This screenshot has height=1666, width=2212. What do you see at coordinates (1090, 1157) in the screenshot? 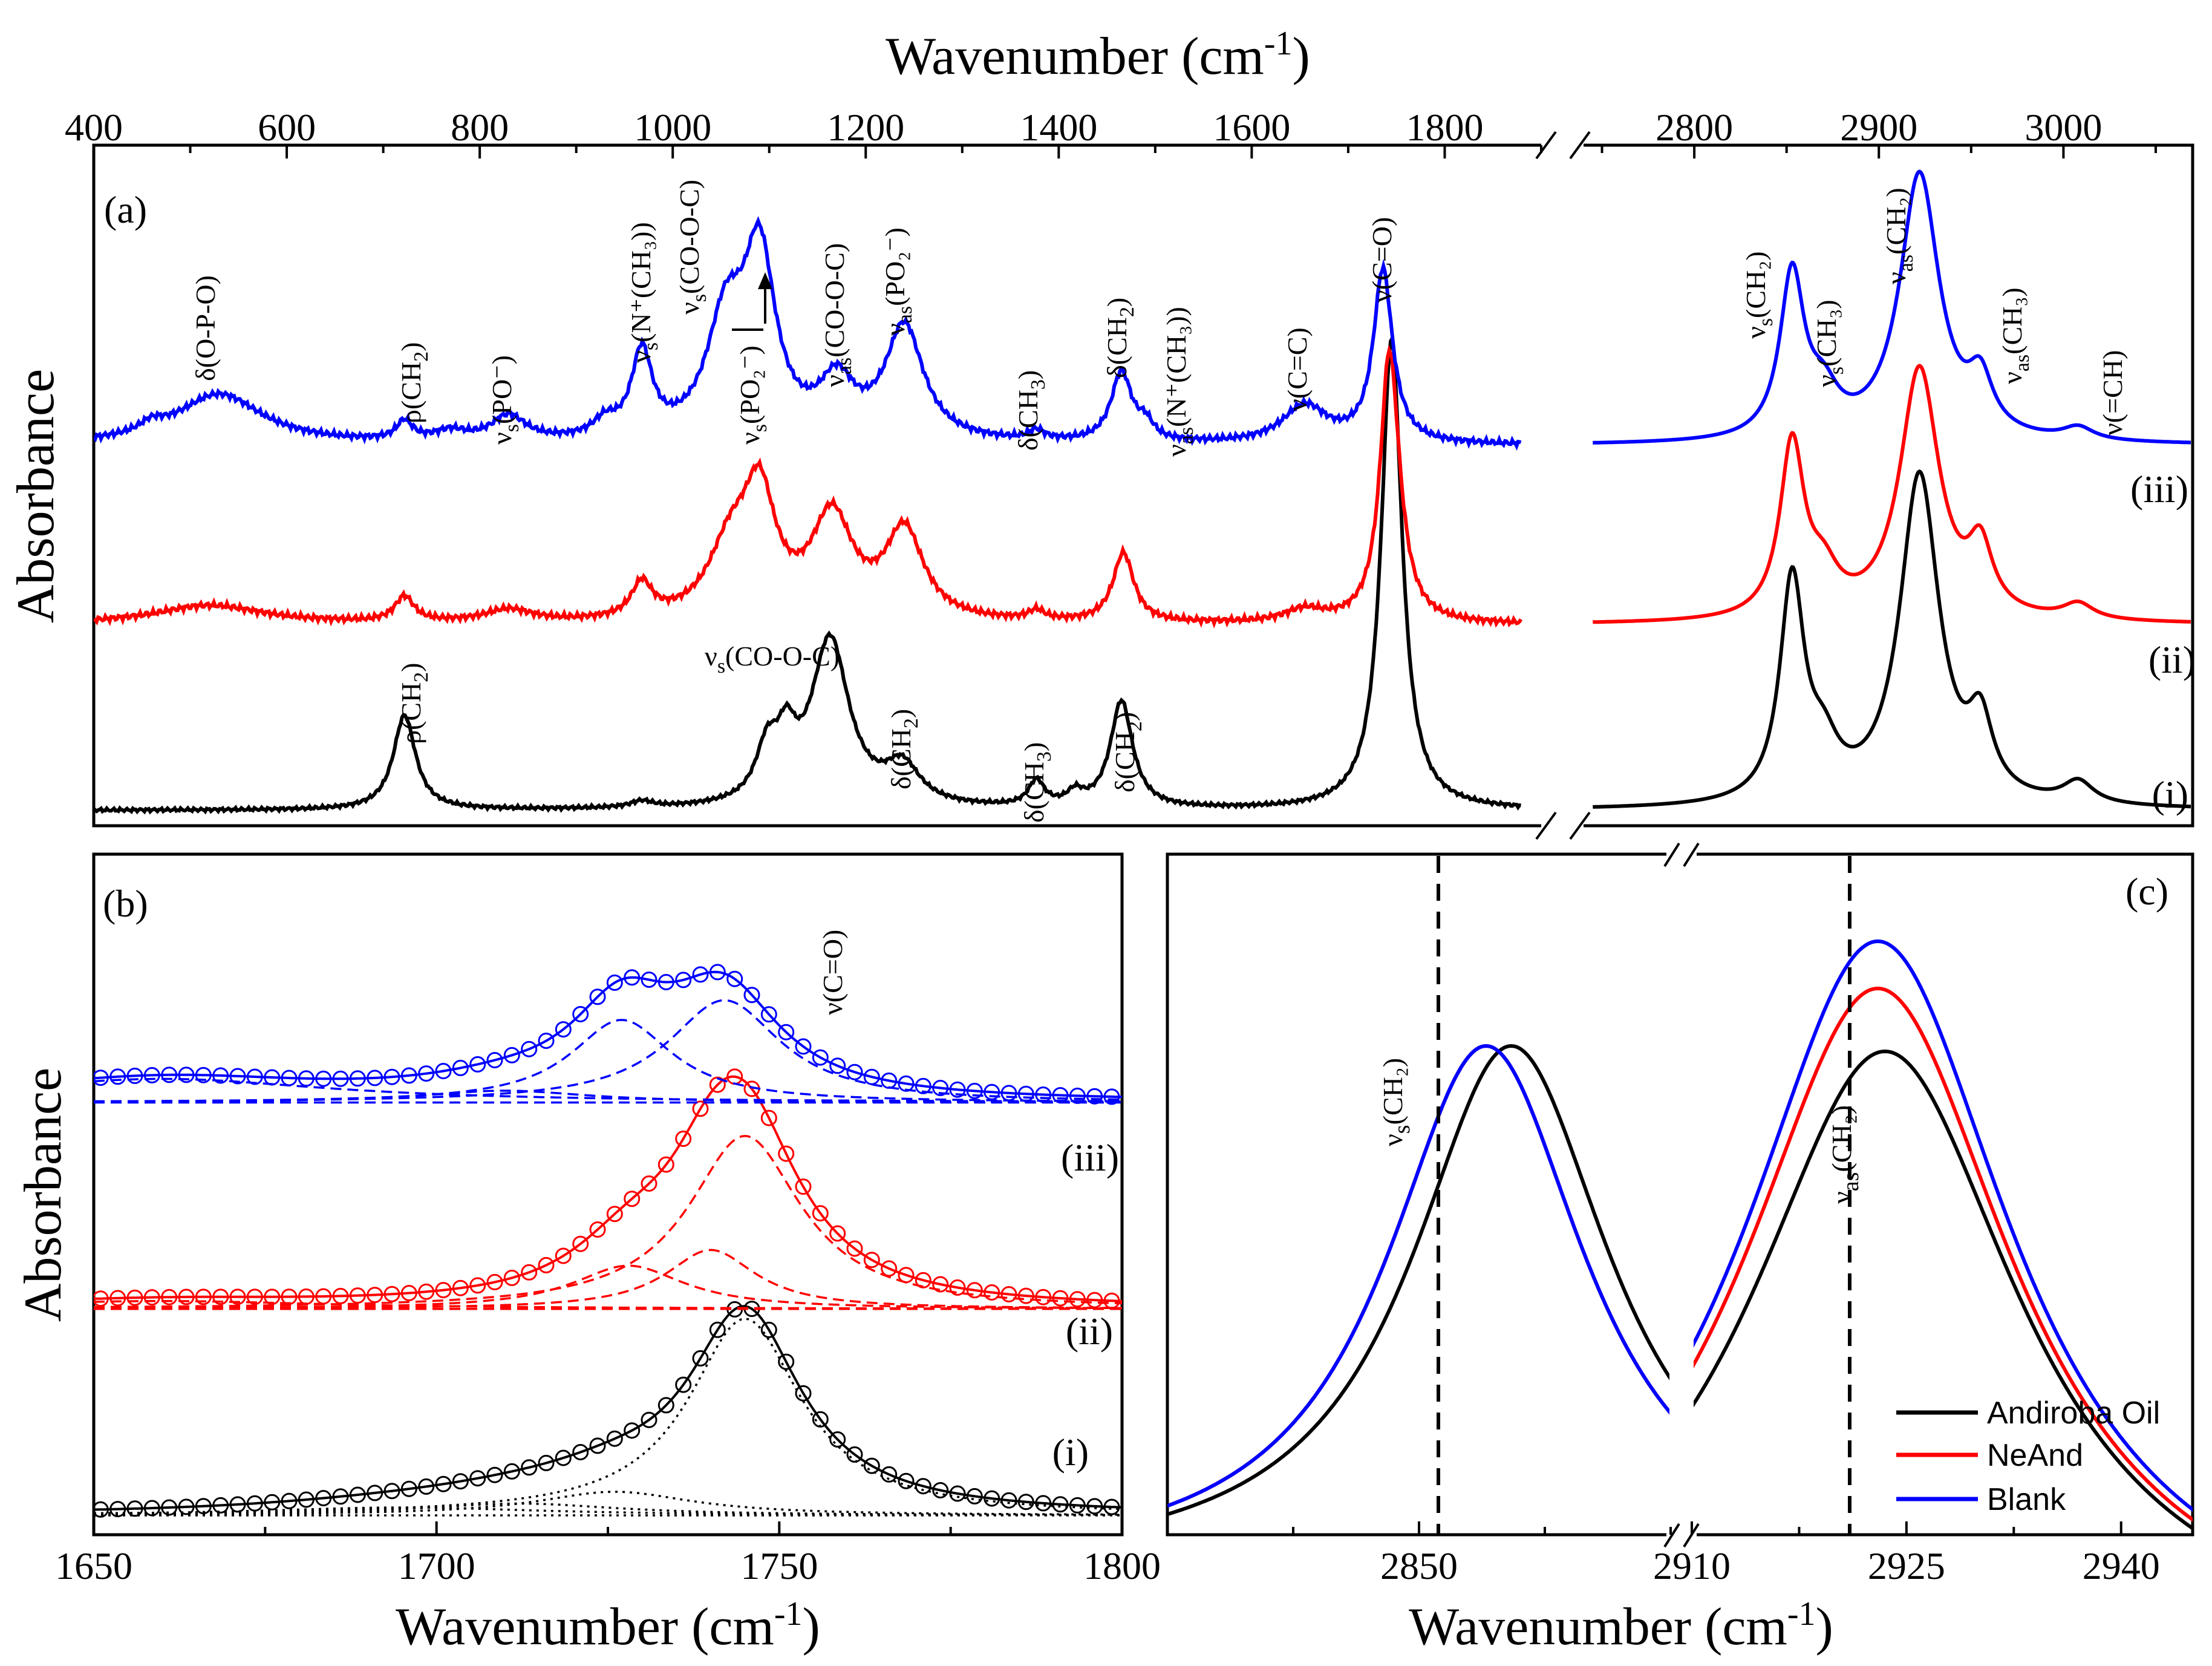
I see `b-trace-label-iii: (iii)` at bounding box center [1090, 1157].